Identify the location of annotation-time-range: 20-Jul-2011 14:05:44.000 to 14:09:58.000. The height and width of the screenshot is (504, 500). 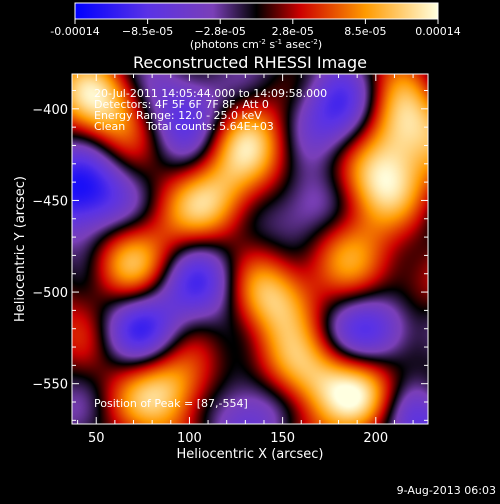
(210, 93).